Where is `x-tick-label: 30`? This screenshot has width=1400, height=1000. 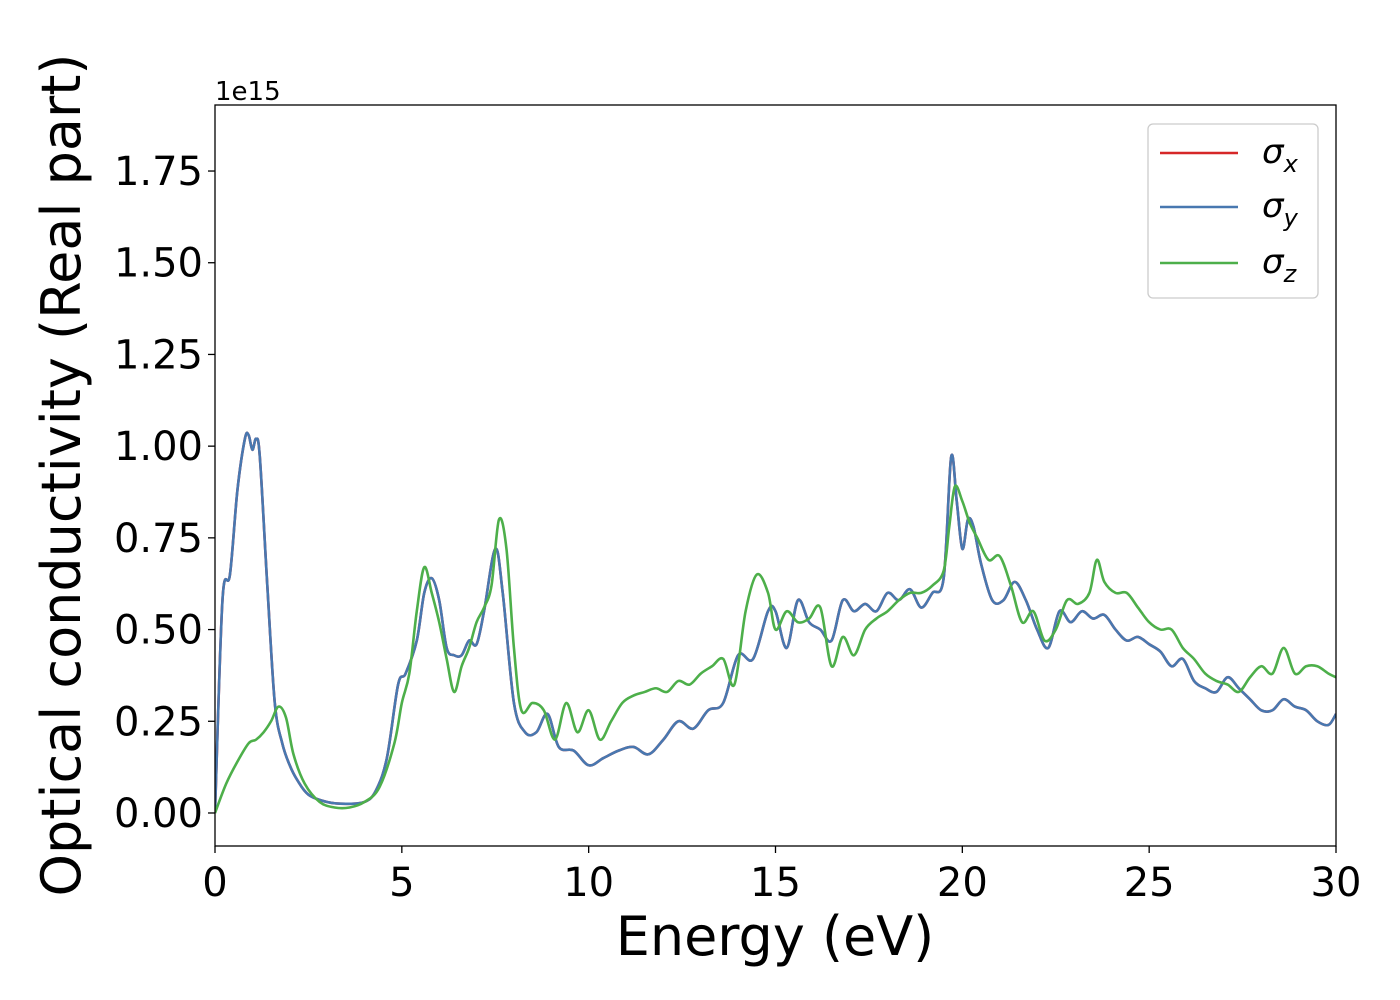 x-tick-label: 30 is located at coordinates (1336, 883).